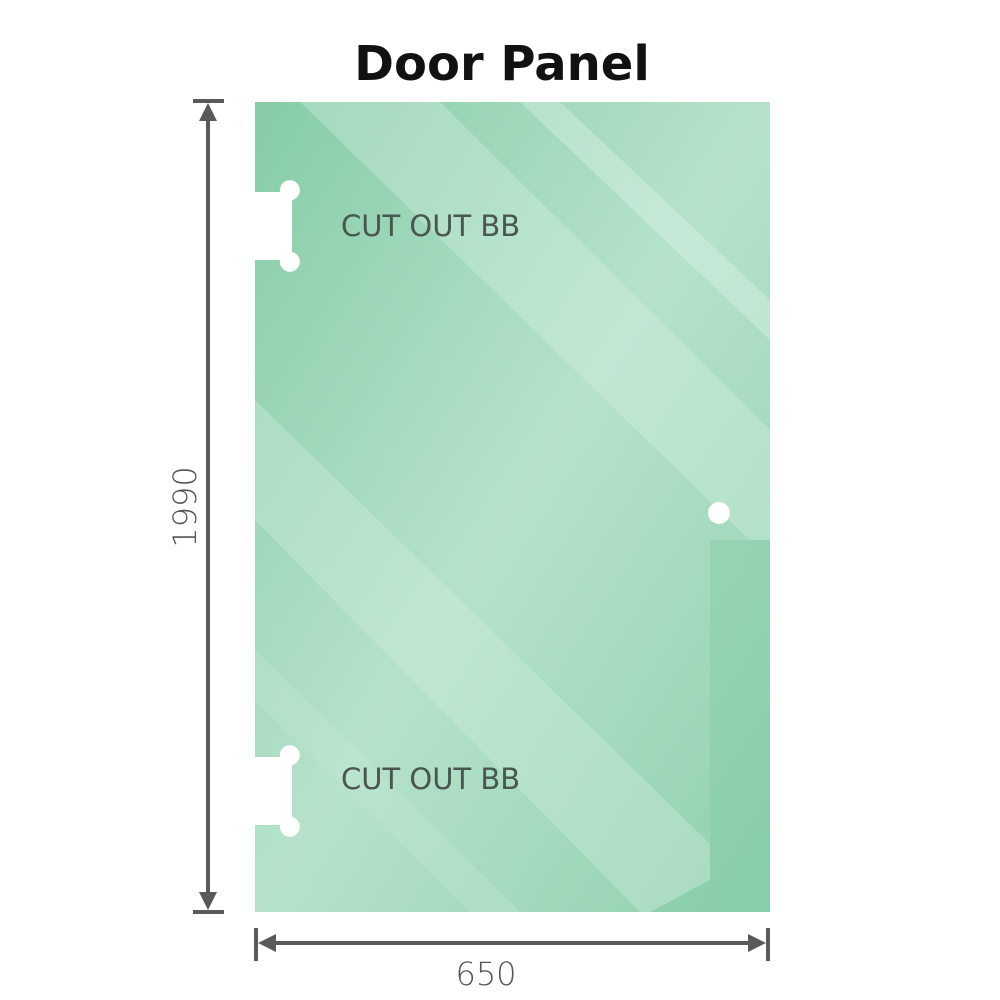  What do you see at coordinates (485, 974) in the screenshot?
I see `width-label: 650` at bounding box center [485, 974].